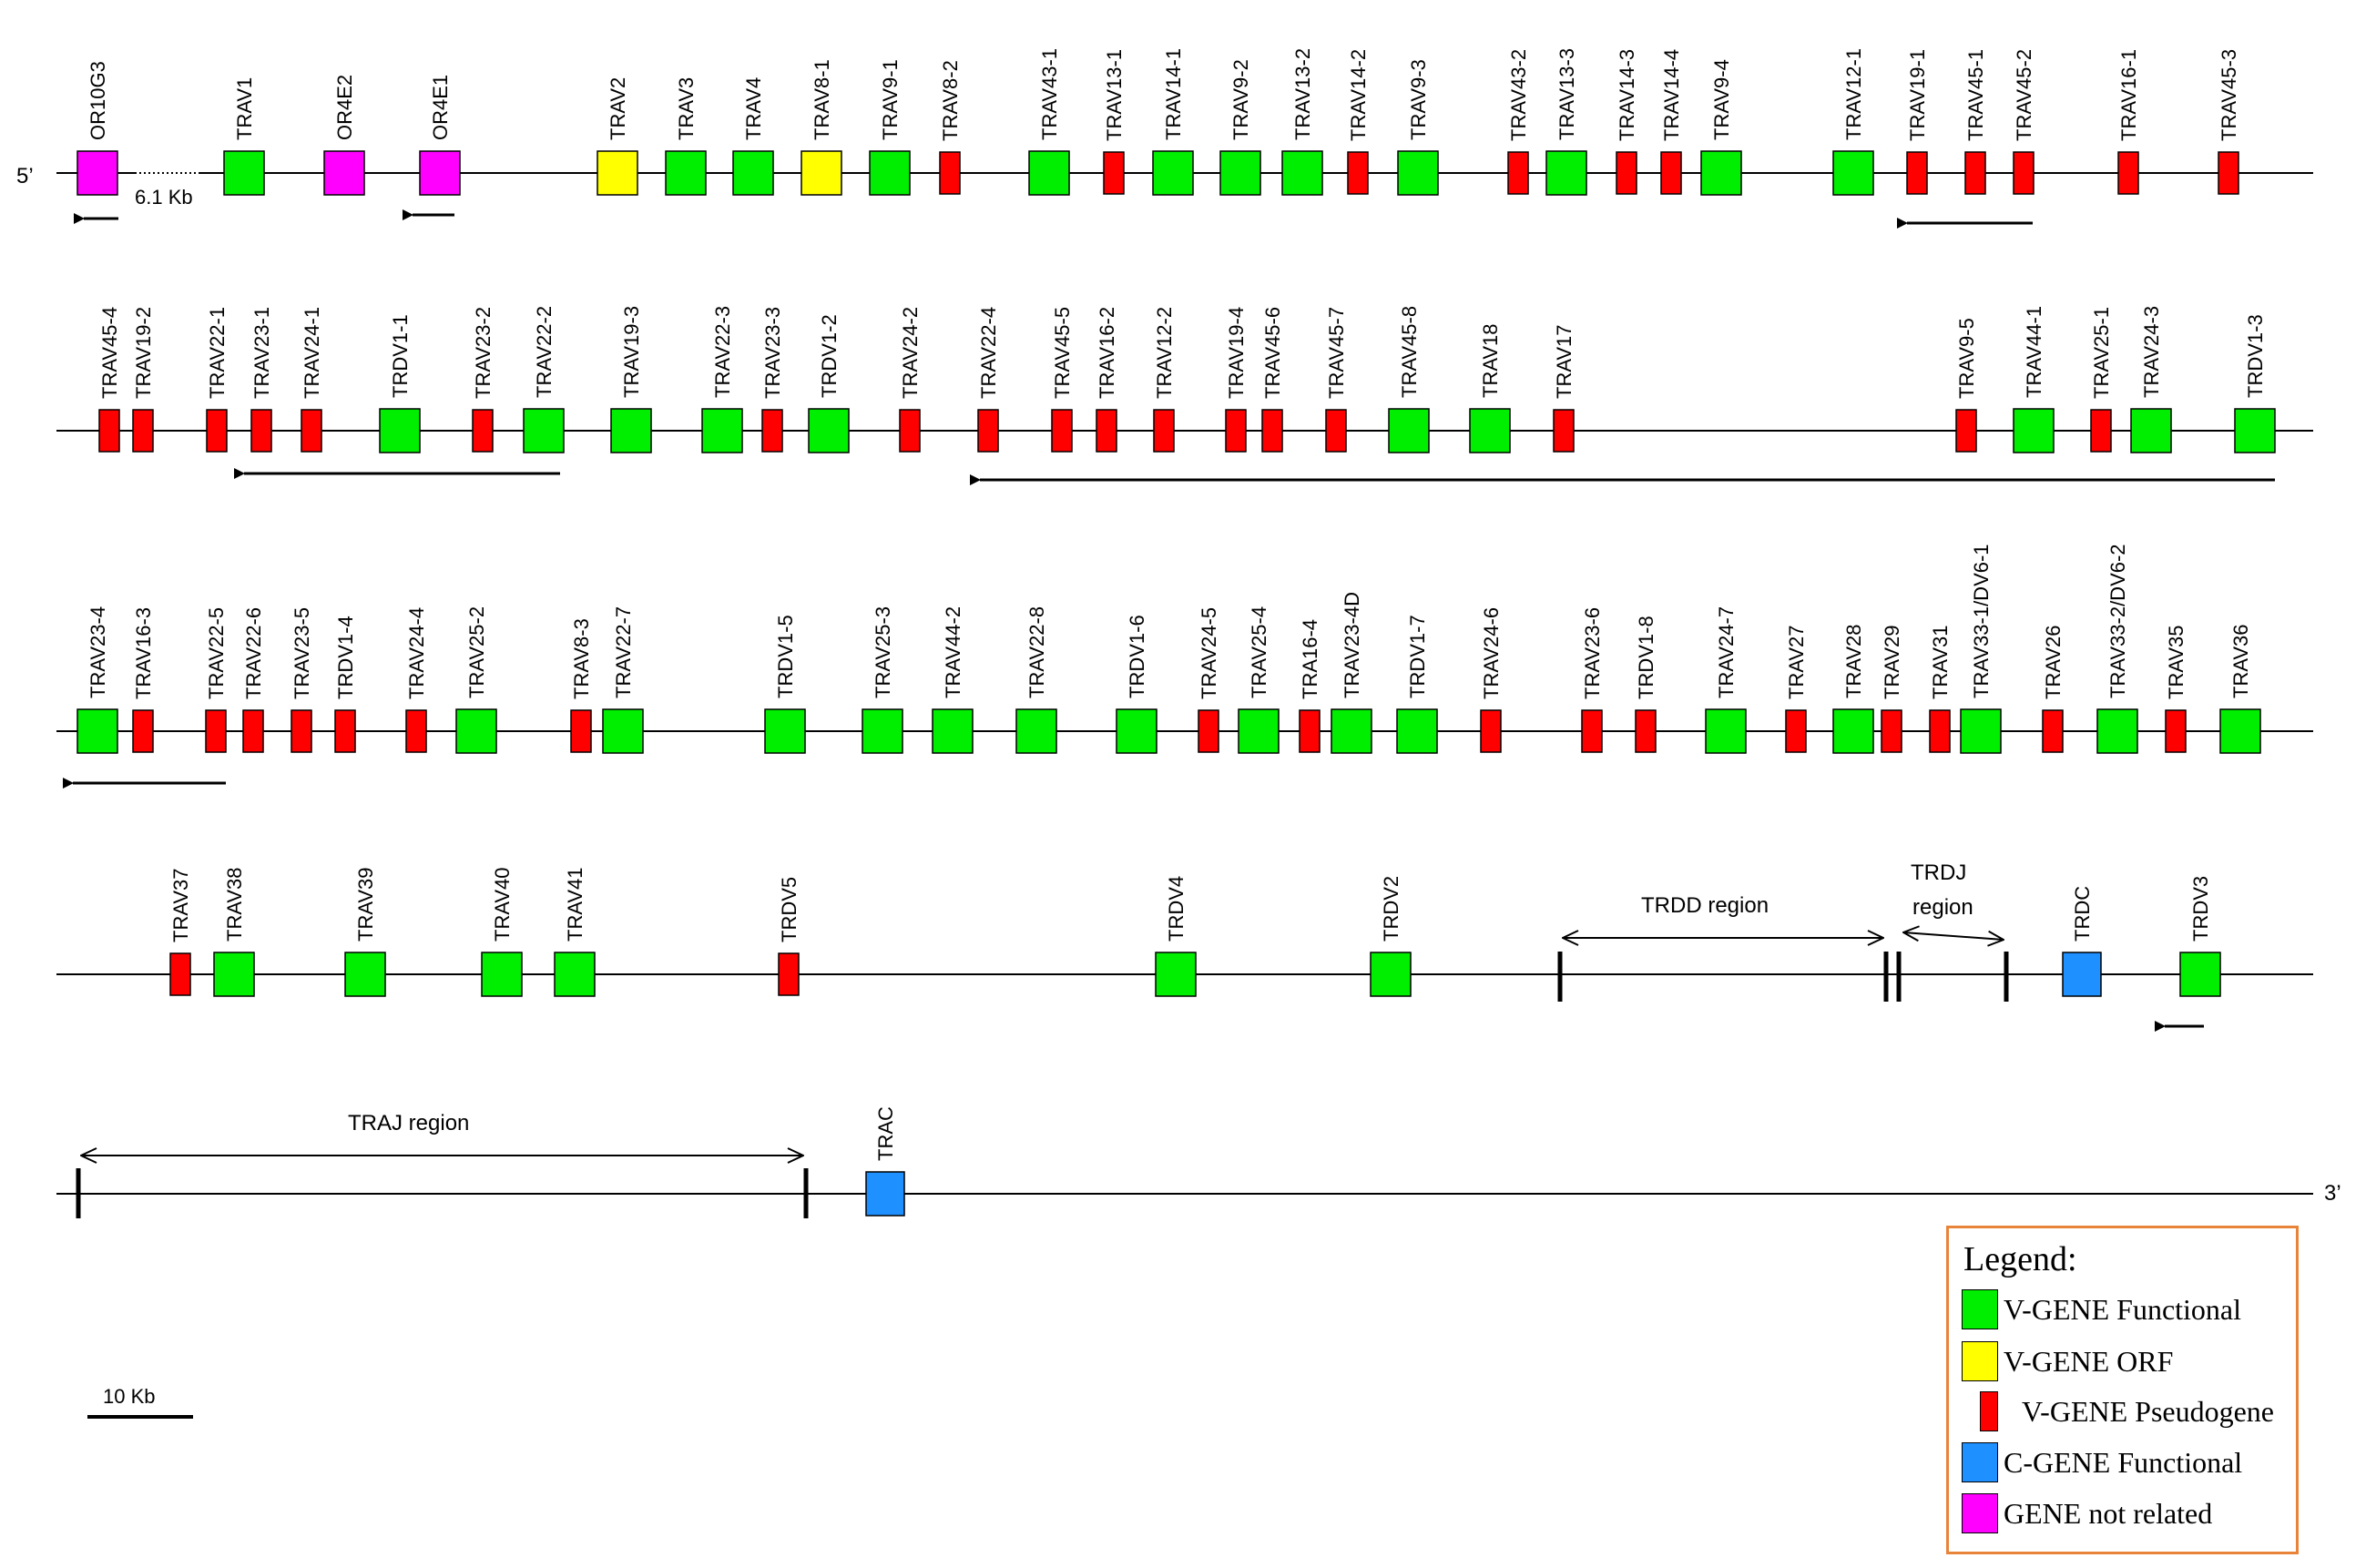  I want to click on gene-trav14-2: TRAV14-2, so click(1358, 122).